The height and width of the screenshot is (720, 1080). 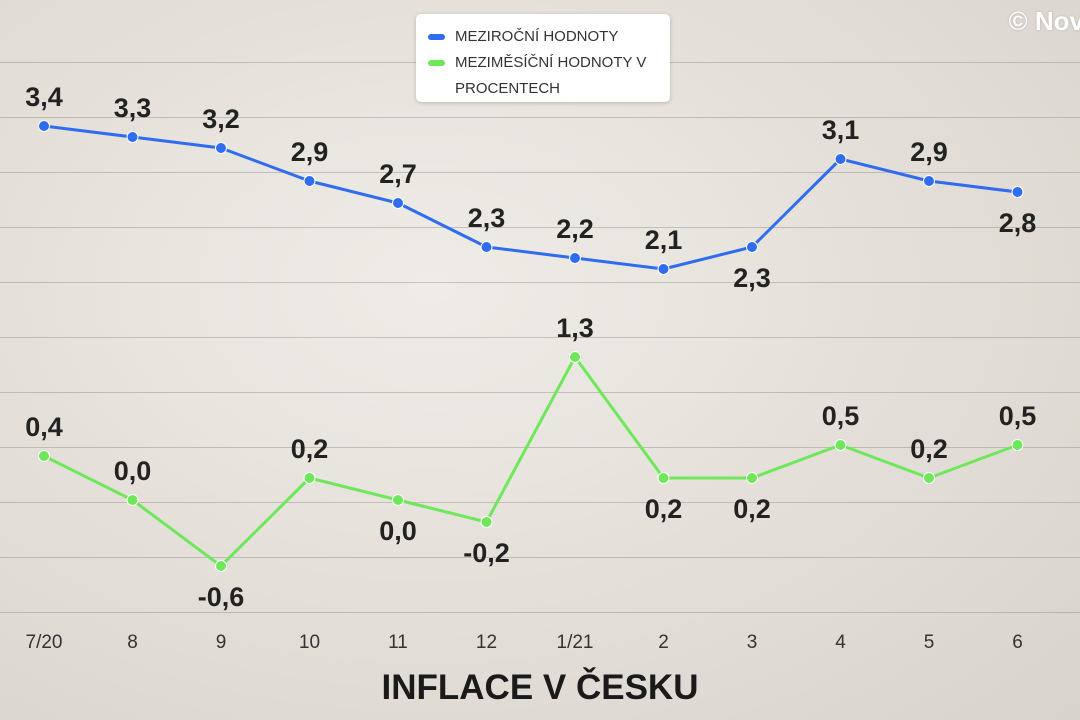 What do you see at coordinates (575, 642) in the screenshot?
I see `x-tick-label: 1/21` at bounding box center [575, 642].